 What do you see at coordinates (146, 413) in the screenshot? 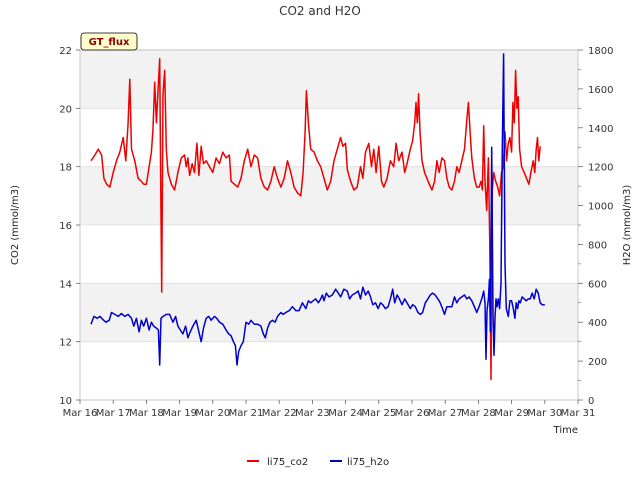
I see `x-tick-label-2: Mar 18` at bounding box center [146, 413].